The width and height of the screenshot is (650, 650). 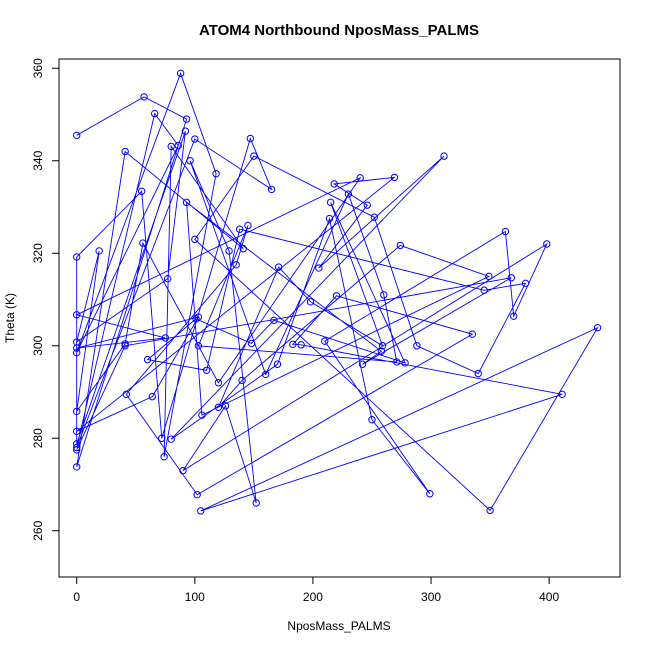 What do you see at coordinates (38, 253) in the screenshot?
I see `y-tick-label: 320` at bounding box center [38, 253].